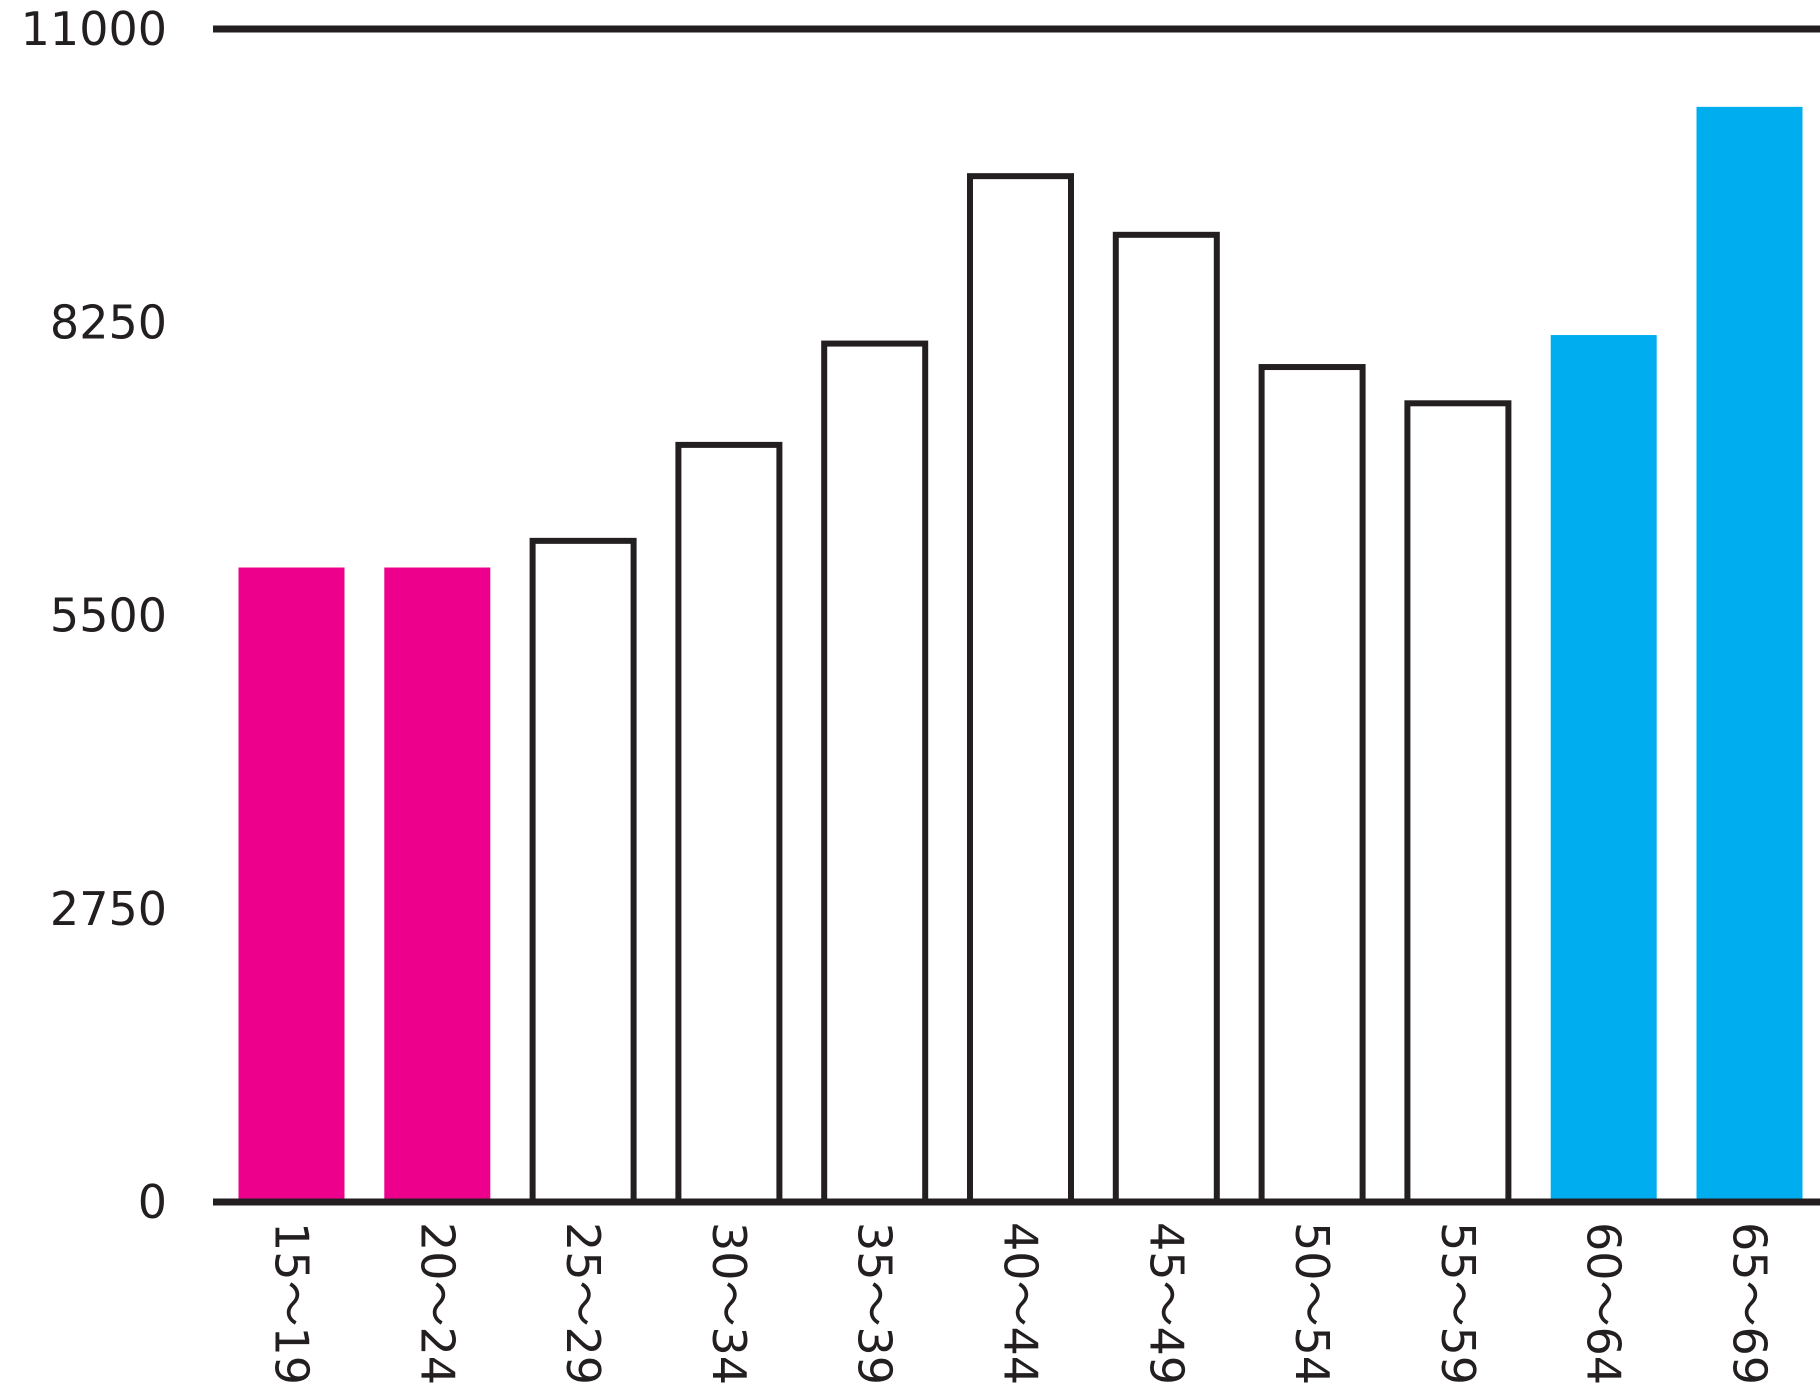 Image resolution: width=1820 pixels, height=1398 pixels. I want to click on x-tick-label: 25～29, so click(583, 1303).